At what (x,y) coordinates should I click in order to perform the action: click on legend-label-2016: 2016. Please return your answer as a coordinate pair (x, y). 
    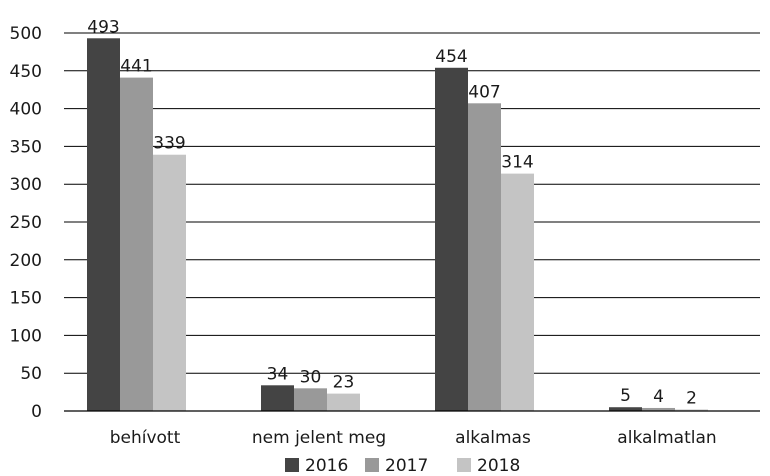
    Looking at the image, I should click on (326, 466).